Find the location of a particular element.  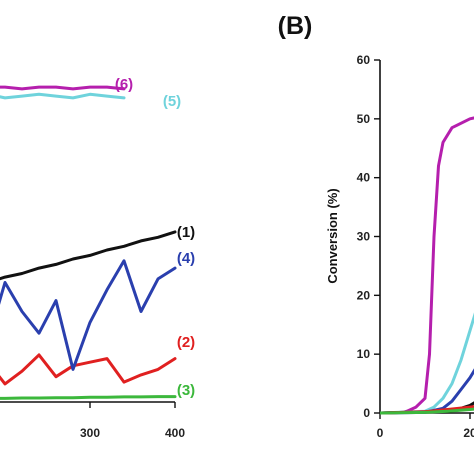

panel-b-y-tick-label: 10 is located at coordinates (364, 354).